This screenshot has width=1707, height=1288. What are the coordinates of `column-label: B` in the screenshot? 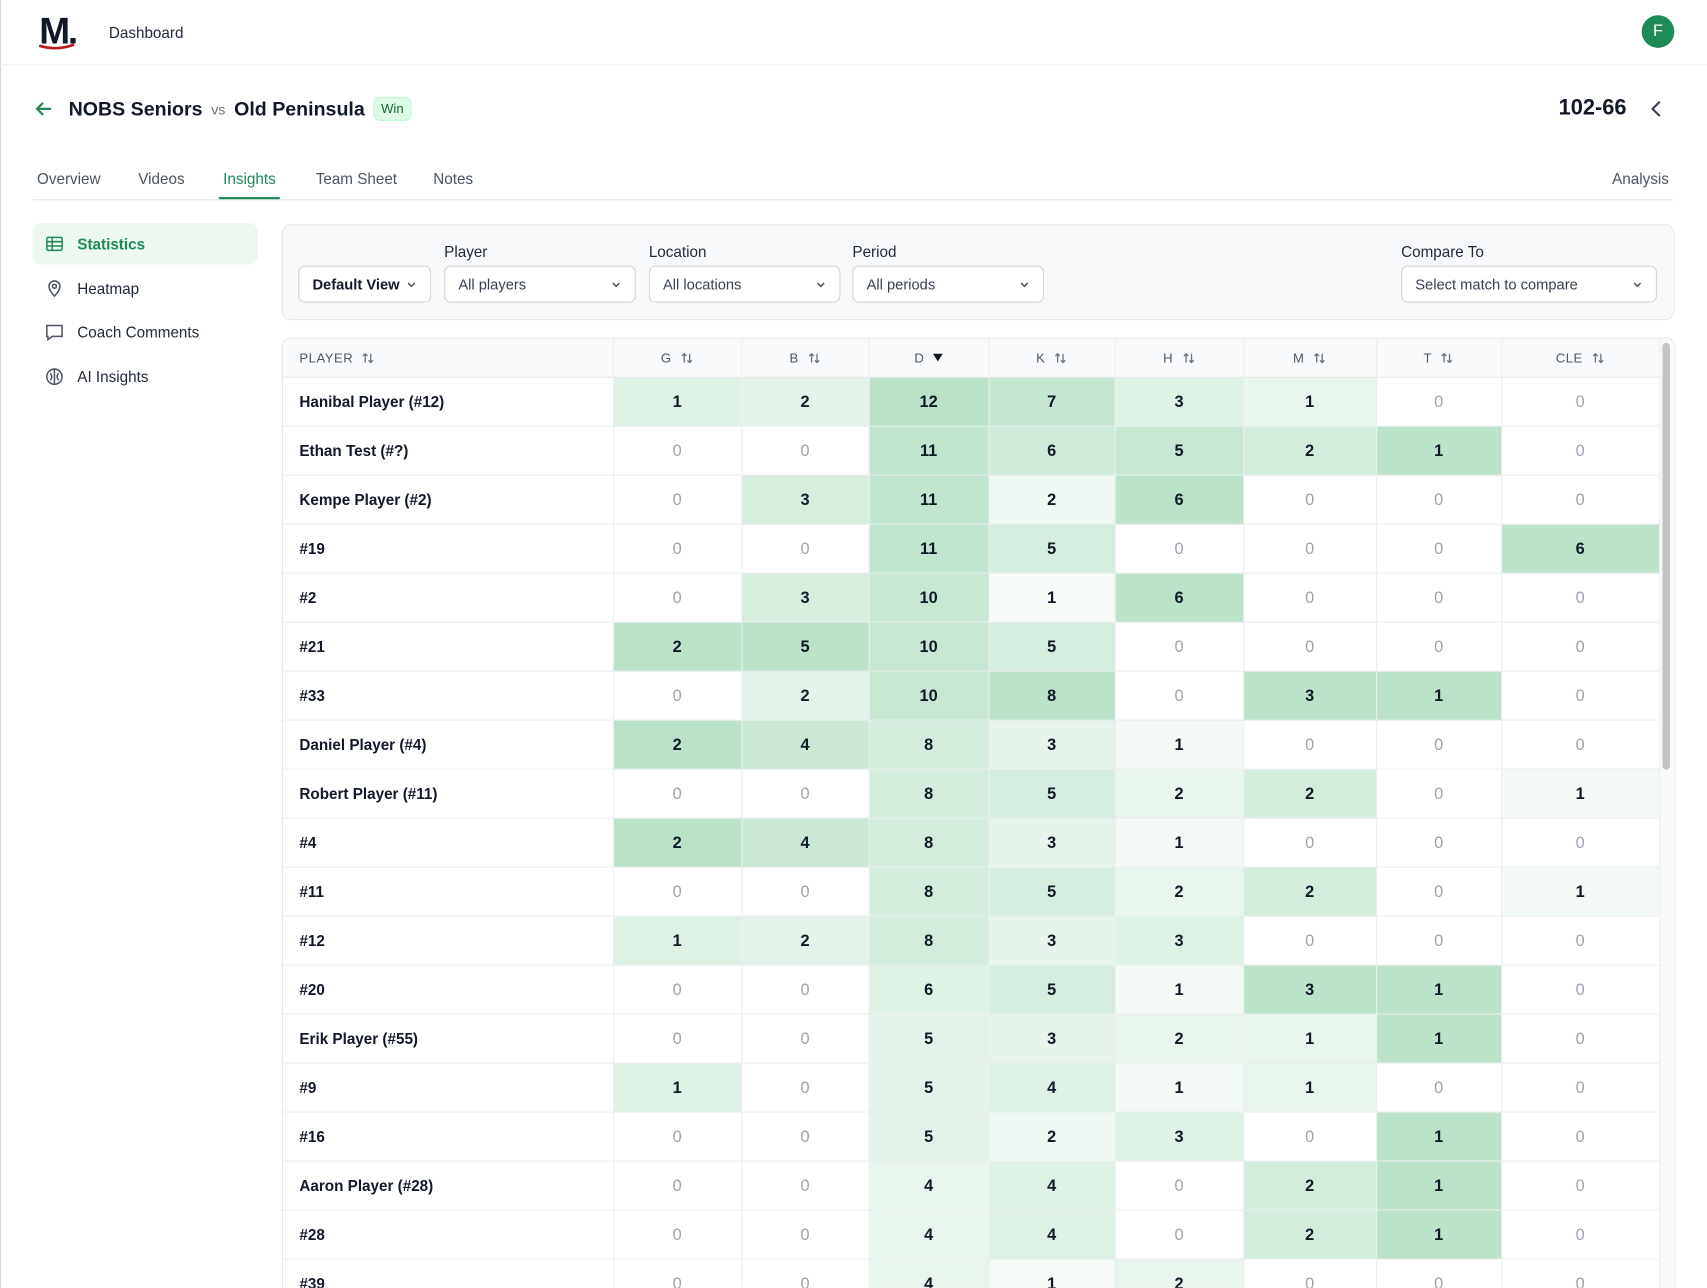 It's located at (794, 358).